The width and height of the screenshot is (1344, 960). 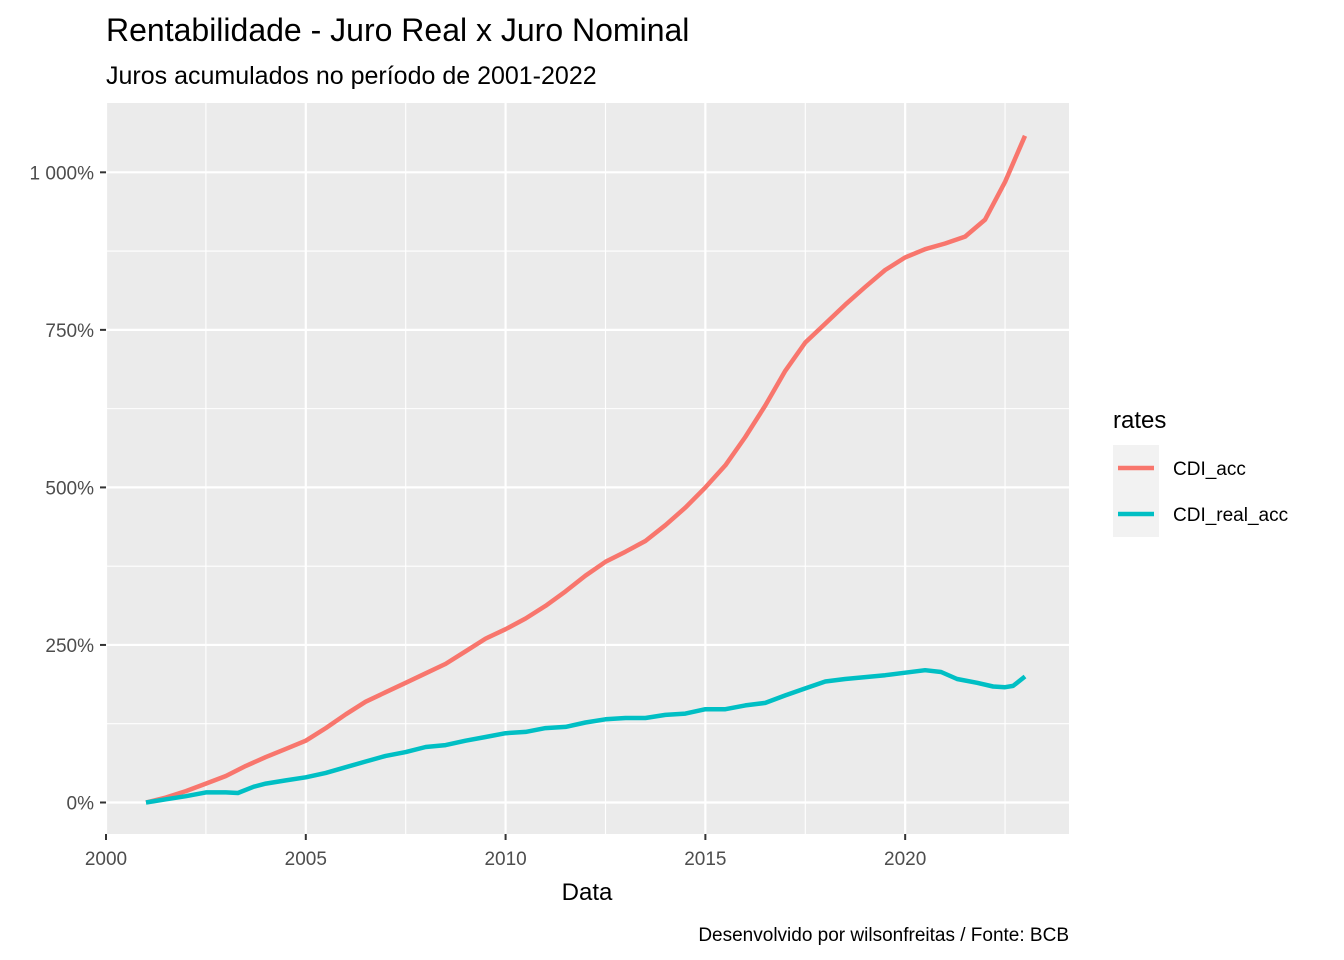 I want to click on y-tick-labels: 0% 250% 500% 750% 1 000%, so click(x=62, y=488).